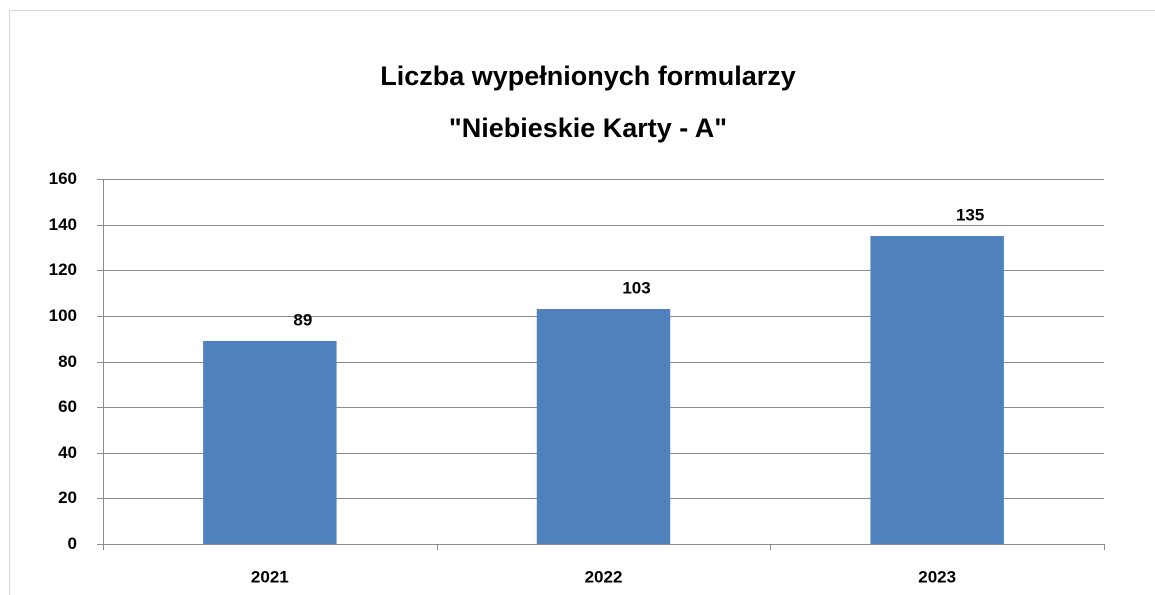  I want to click on chart-title: Liczba wypełnionych formularzy, so click(588, 76).